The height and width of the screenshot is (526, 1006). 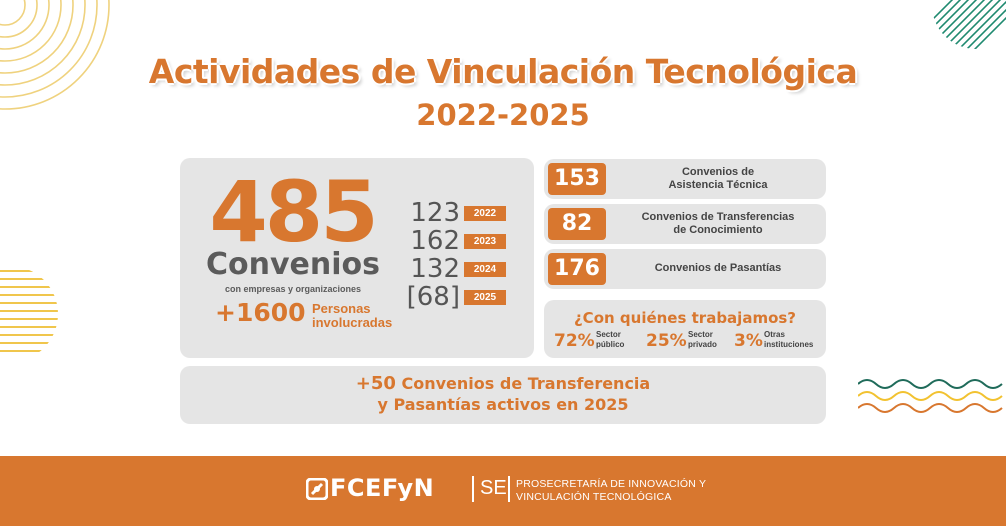 What do you see at coordinates (435, 269) in the screenshot?
I see `year-value: 132` at bounding box center [435, 269].